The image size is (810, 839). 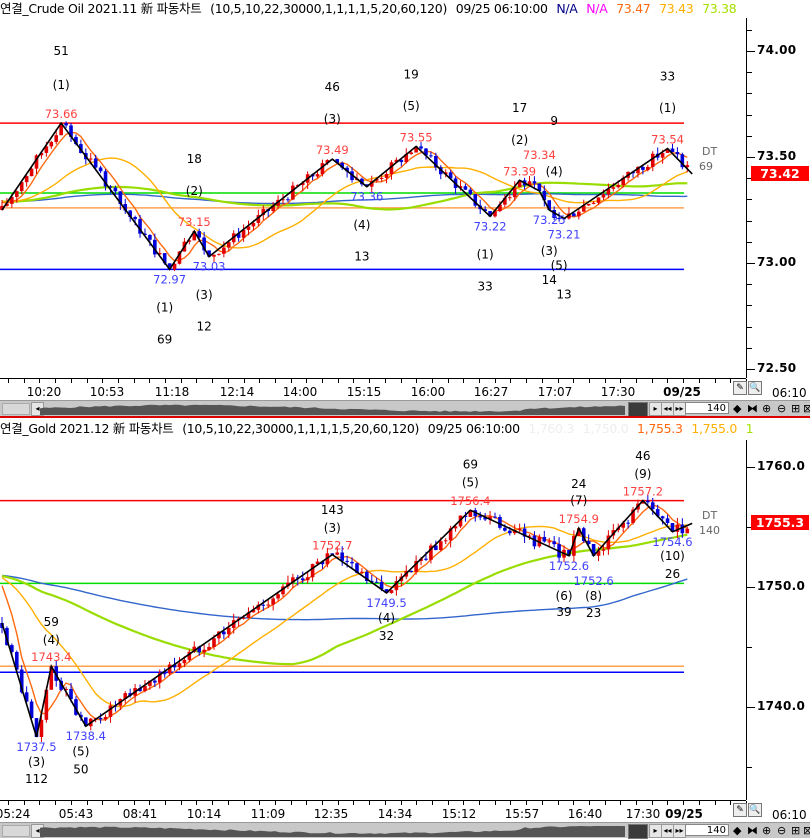 What do you see at coordinates (491, 392) in the screenshot?
I see `time-axis-label: 16:27` at bounding box center [491, 392].